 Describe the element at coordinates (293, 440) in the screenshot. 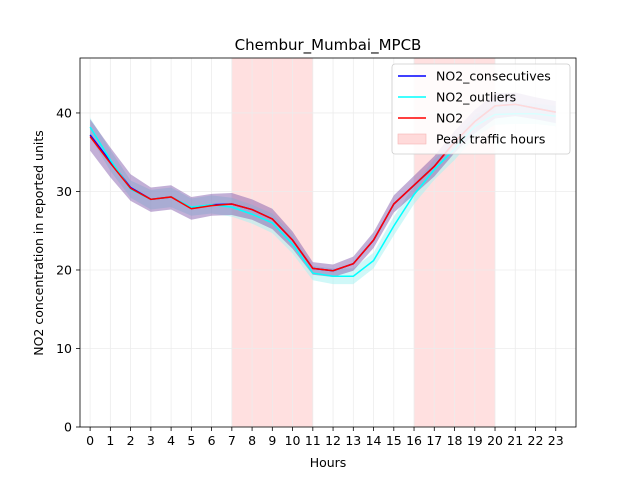

I see `x-tick-label: 10` at that location.